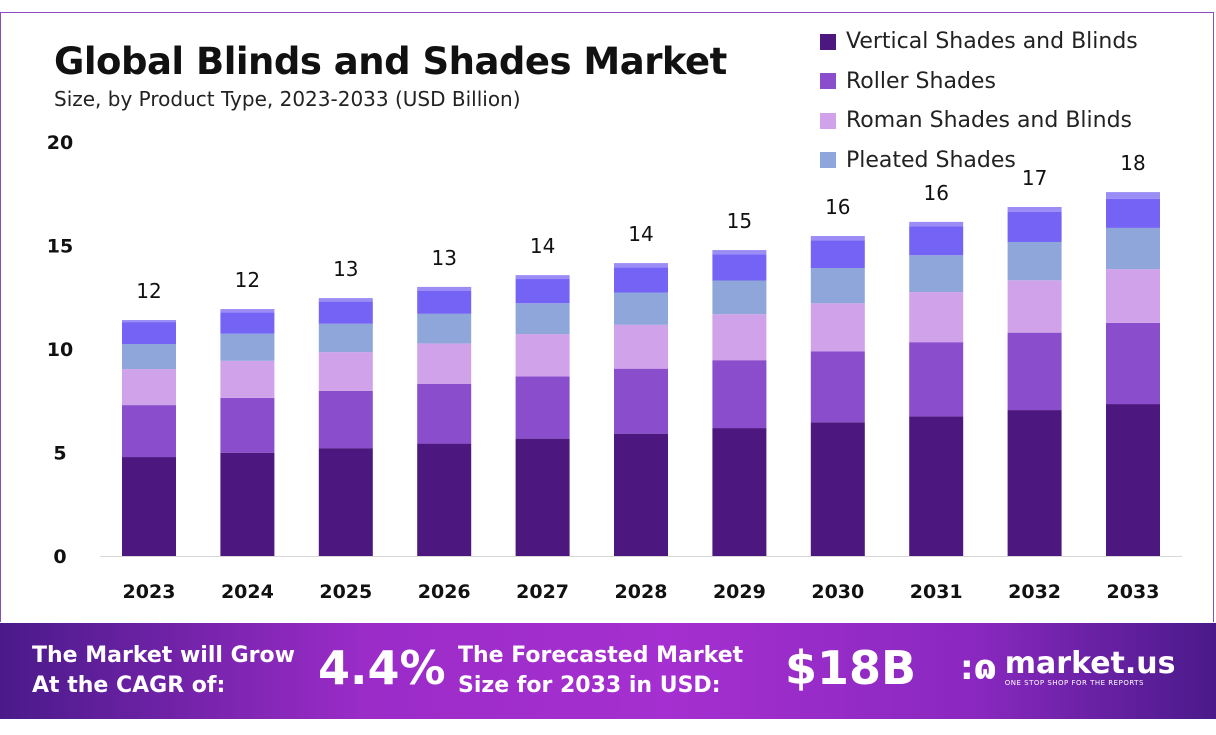 The image size is (1216, 735). Describe the element at coordinates (936, 592) in the screenshot. I see `x-tick-label: 2031` at that location.